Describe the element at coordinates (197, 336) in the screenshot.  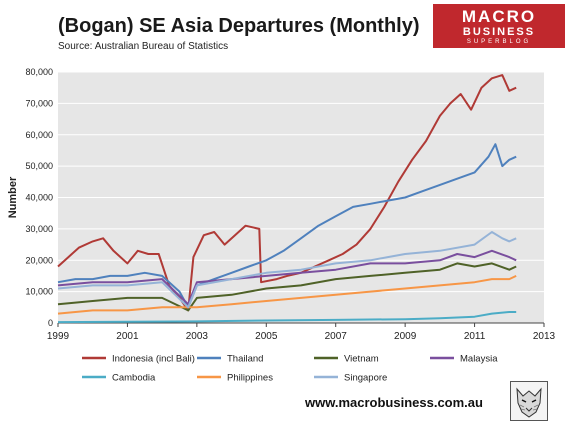
I see `x-tick-label: 2003` at that location.